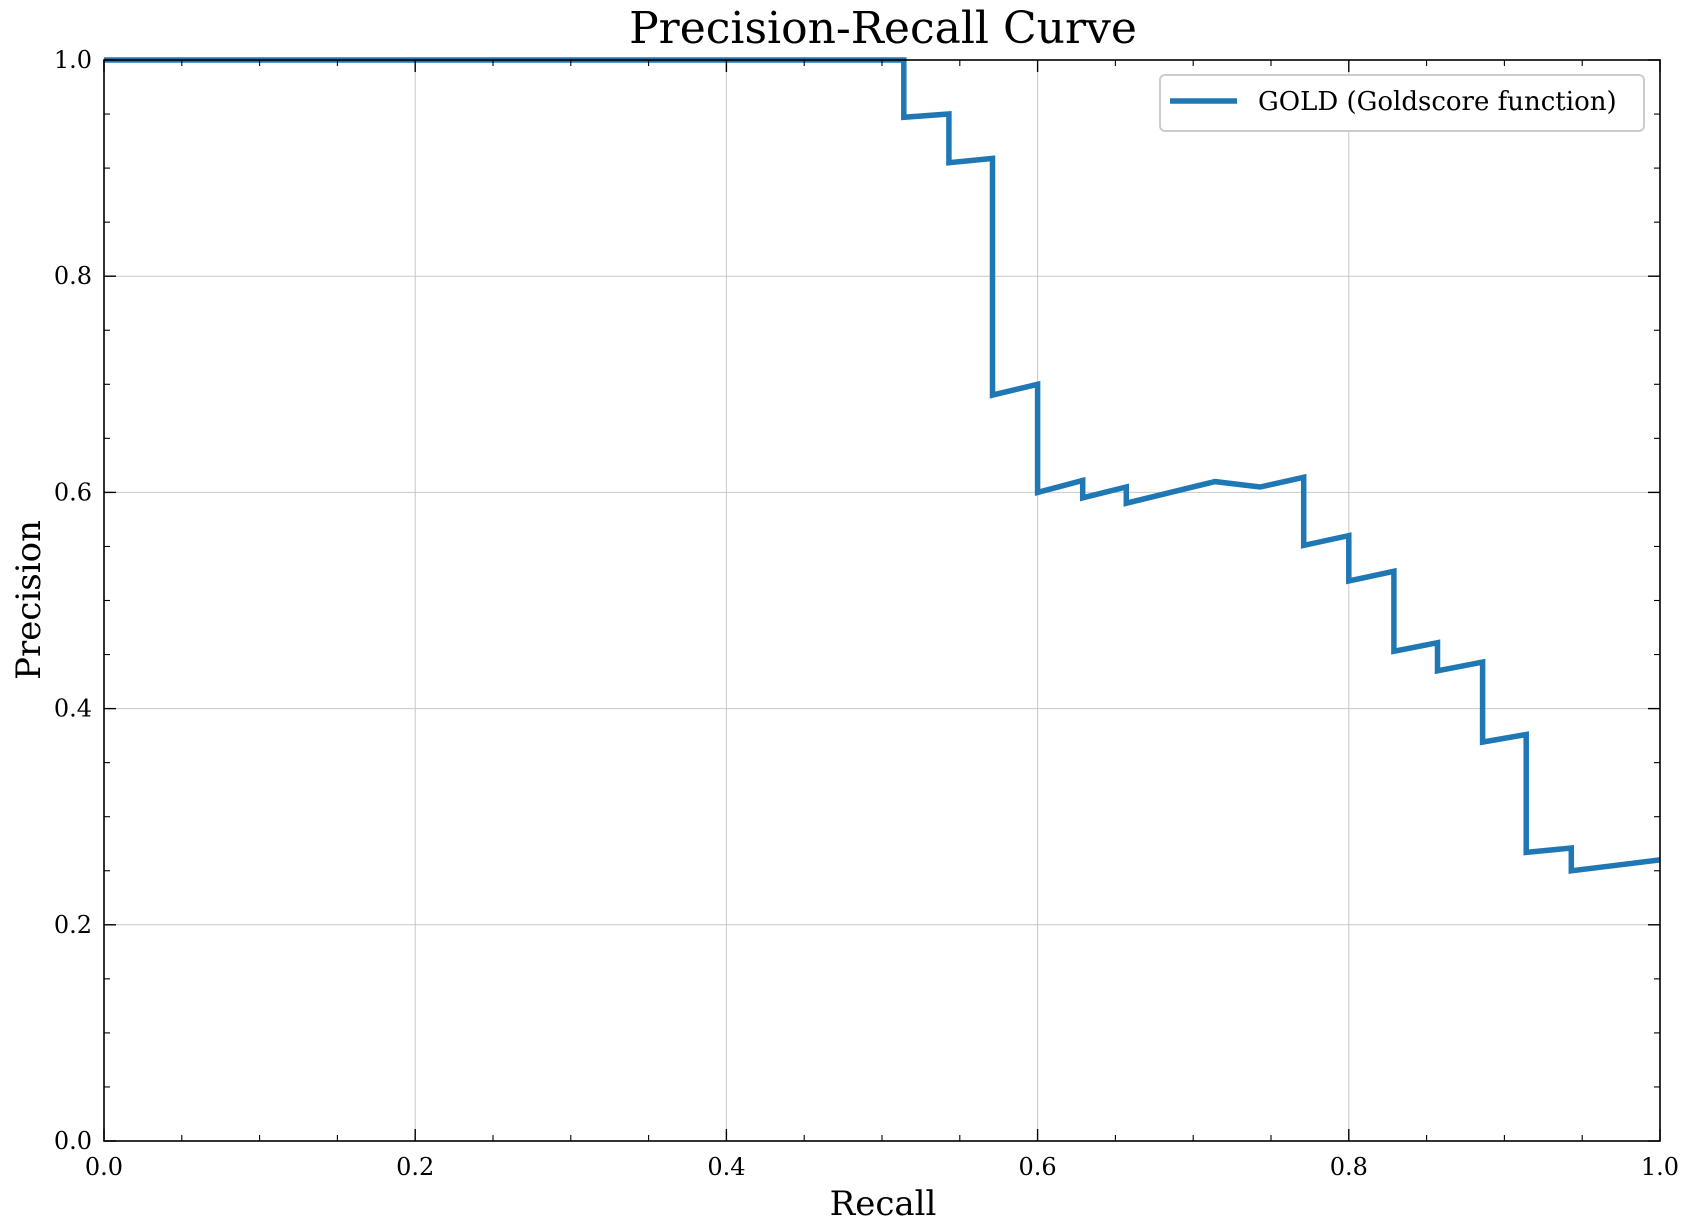 The image size is (1681, 1230). I want to click on x-tick-label: 0.0, so click(104, 1167).